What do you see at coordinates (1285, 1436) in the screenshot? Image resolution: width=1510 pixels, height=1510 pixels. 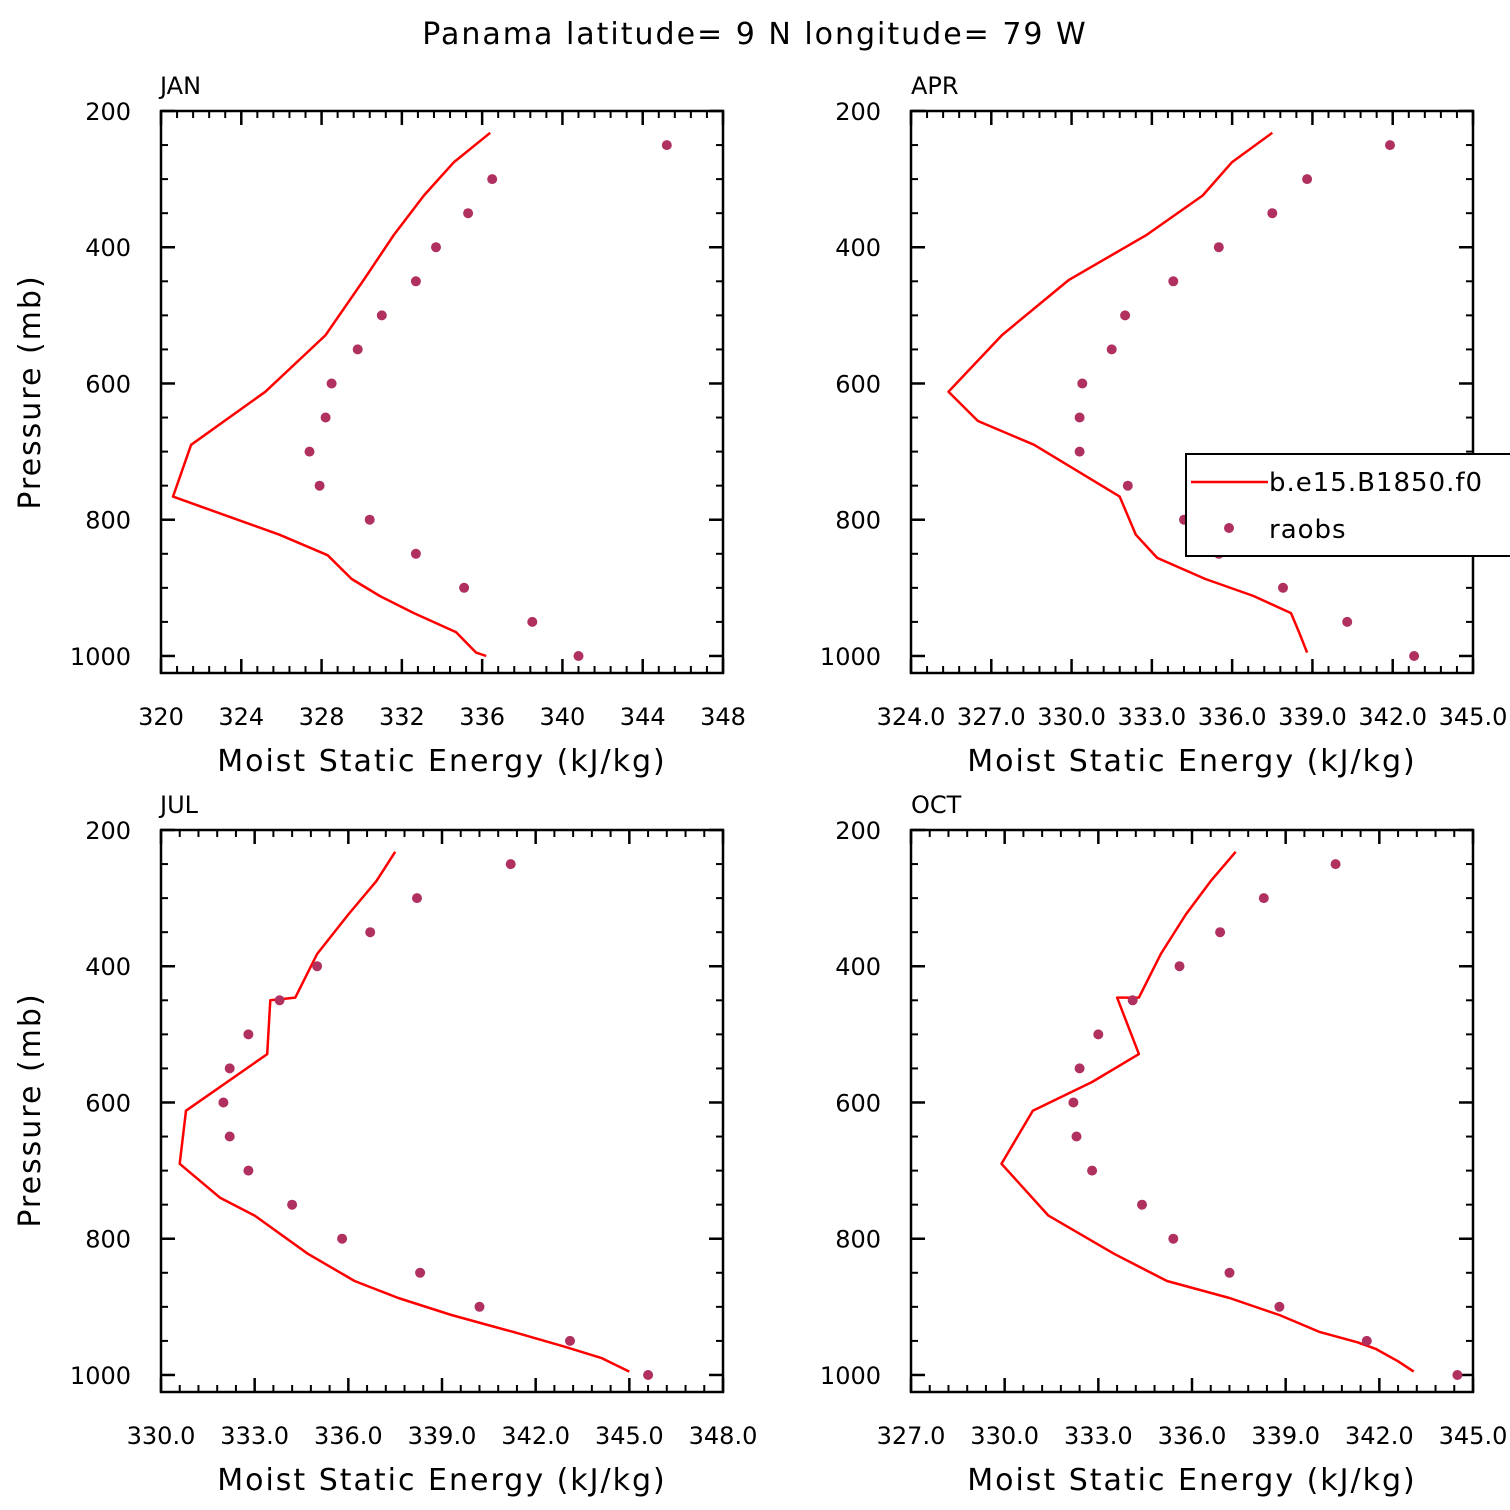 I see `x-tick-label-oct: 339.0` at bounding box center [1285, 1436].